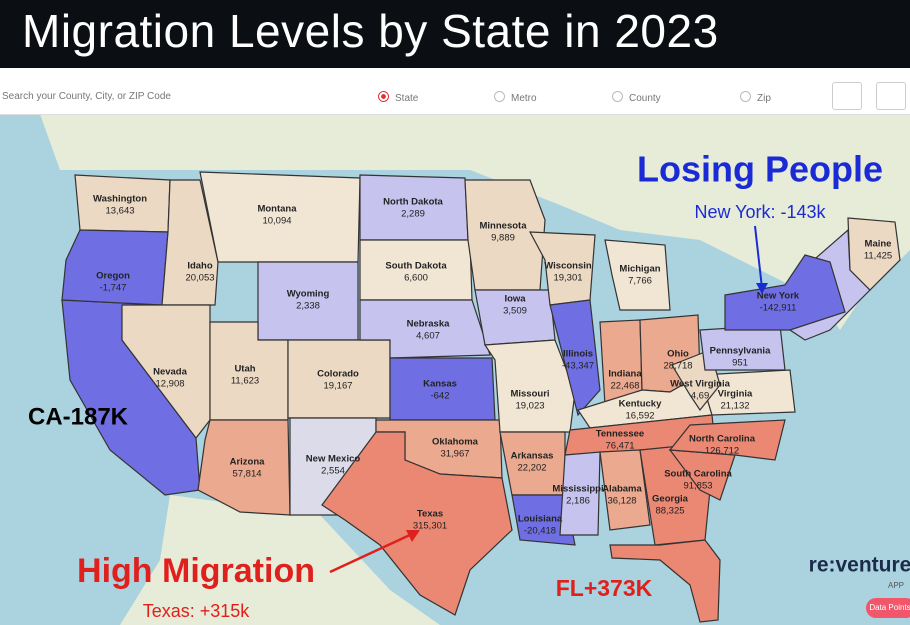 The image size is (910, 625). What do you see at coordinates (398, 97) in the screenshot?
I see `toggle: State` at bounding box center [398, 97].